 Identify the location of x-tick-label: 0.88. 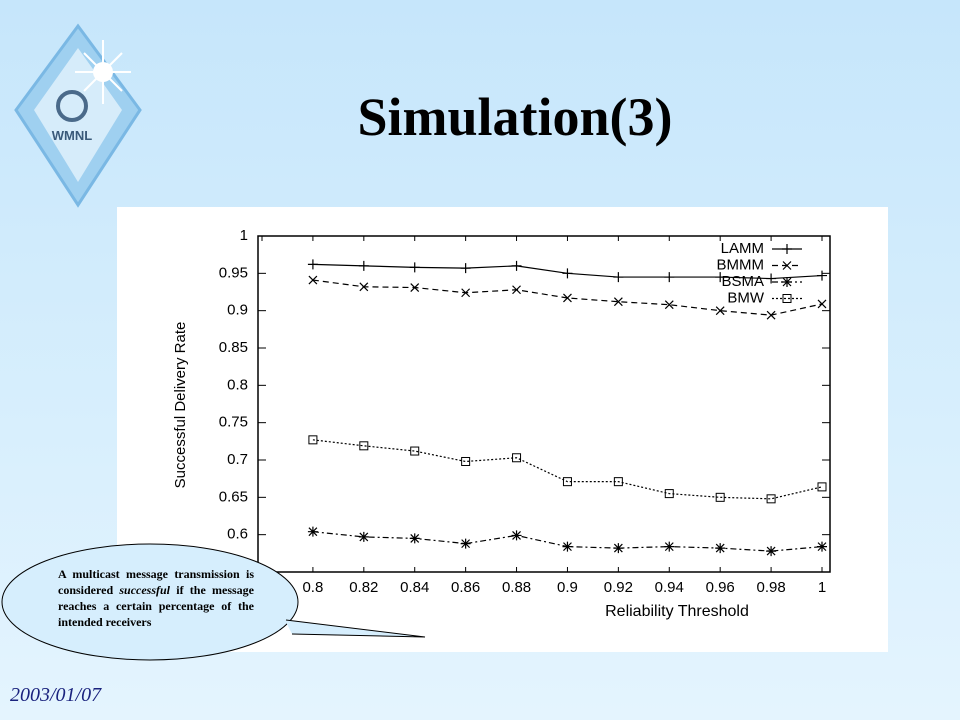
(516, 587).